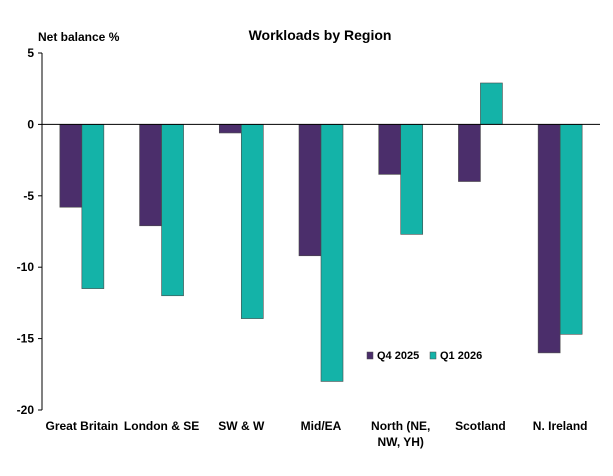 The image size is (613, 476). I want to click on x-category-label: Mid/EA, so click(321, 426).